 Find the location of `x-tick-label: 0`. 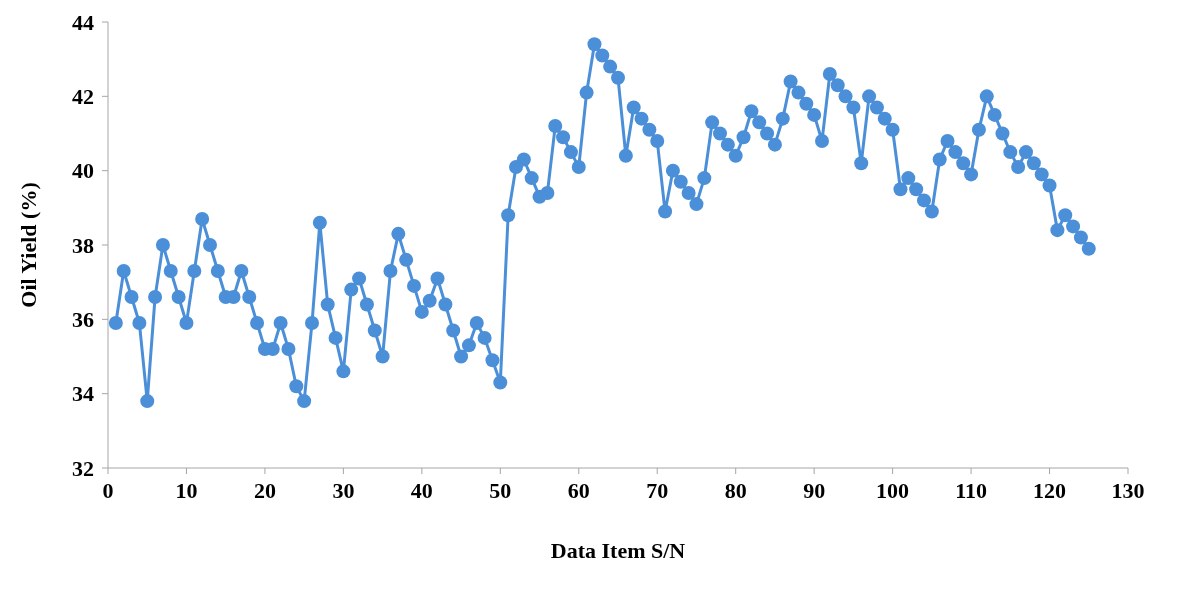

x-tick-label: 0 is located at coordinates (108, 490).